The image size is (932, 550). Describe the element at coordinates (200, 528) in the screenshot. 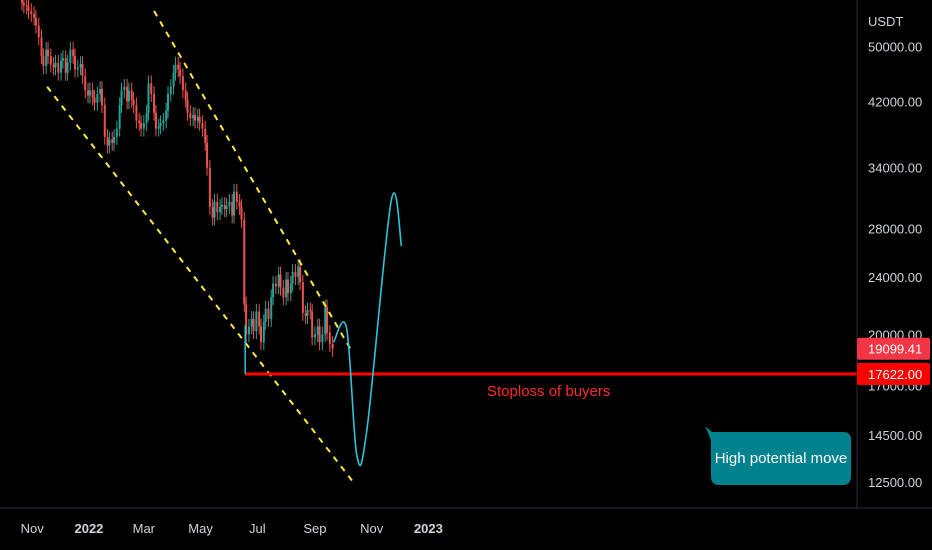

I see `time-tick-label: May` at that location.